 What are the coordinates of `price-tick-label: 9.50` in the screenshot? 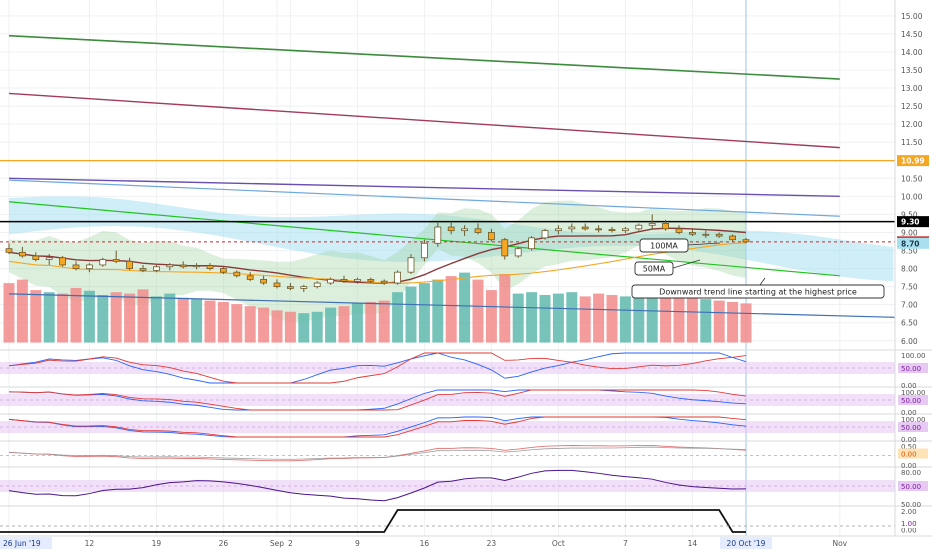 It's located at (909, 214).